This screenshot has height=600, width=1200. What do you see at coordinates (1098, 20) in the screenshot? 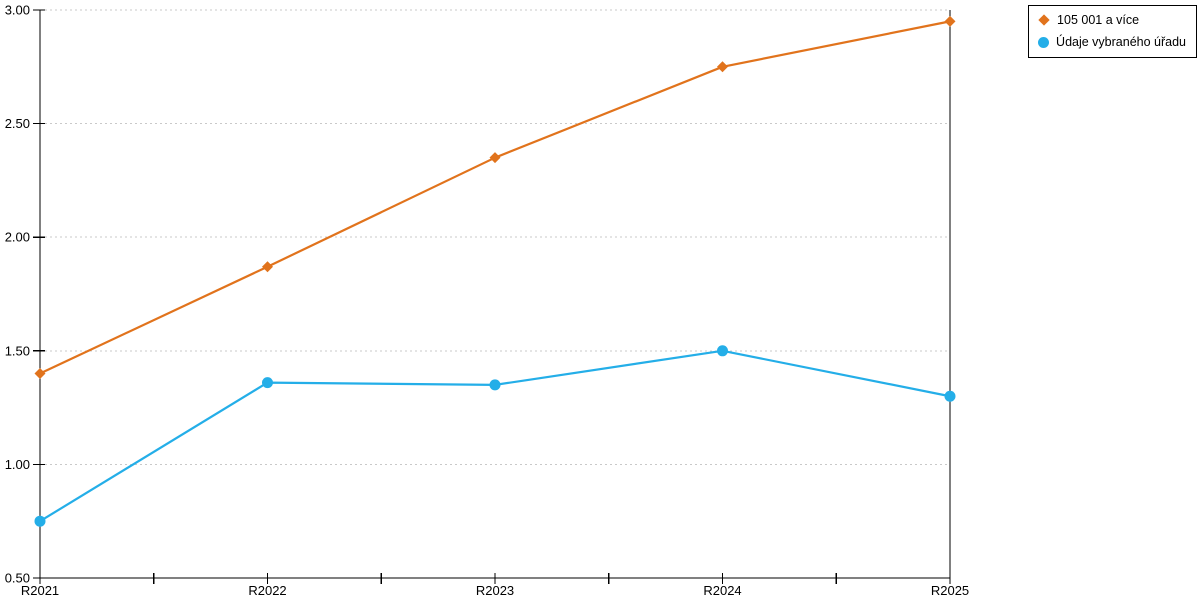
I see `legend-label: 105 001 a více` at bounding box center [1098, 20].